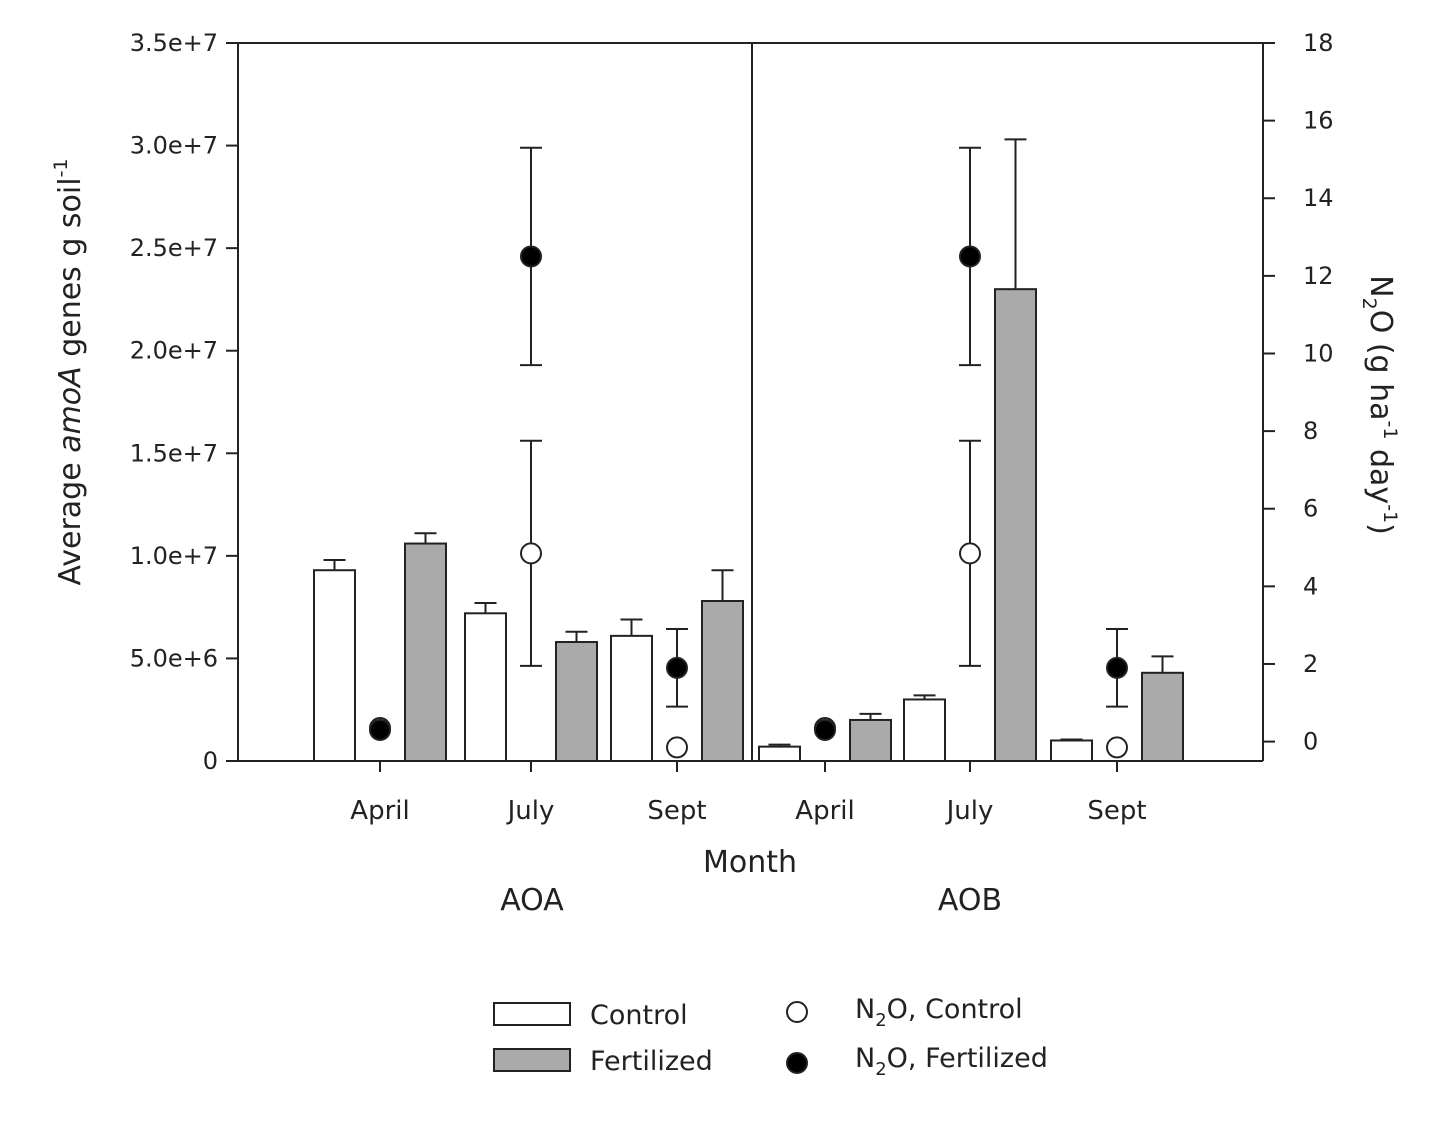 This screenshot has width=1447, height=1131. I want to click on y-right-tick-label-4: 8, so click(1310, 431).